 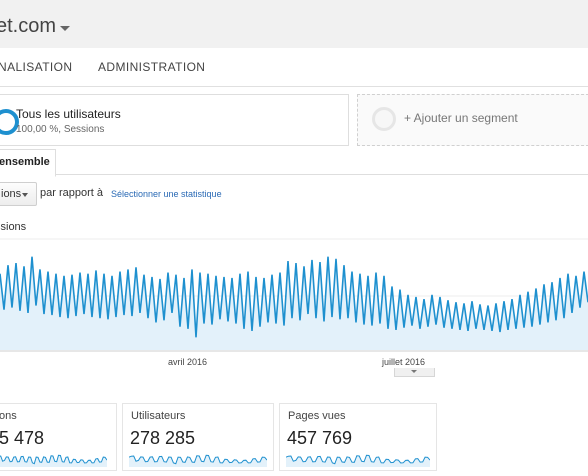 What do you see at coordinates (68, 114) in the screenshot?
I see `segment-title: Tous les utilisateurs` at bounding box center [68, 114].